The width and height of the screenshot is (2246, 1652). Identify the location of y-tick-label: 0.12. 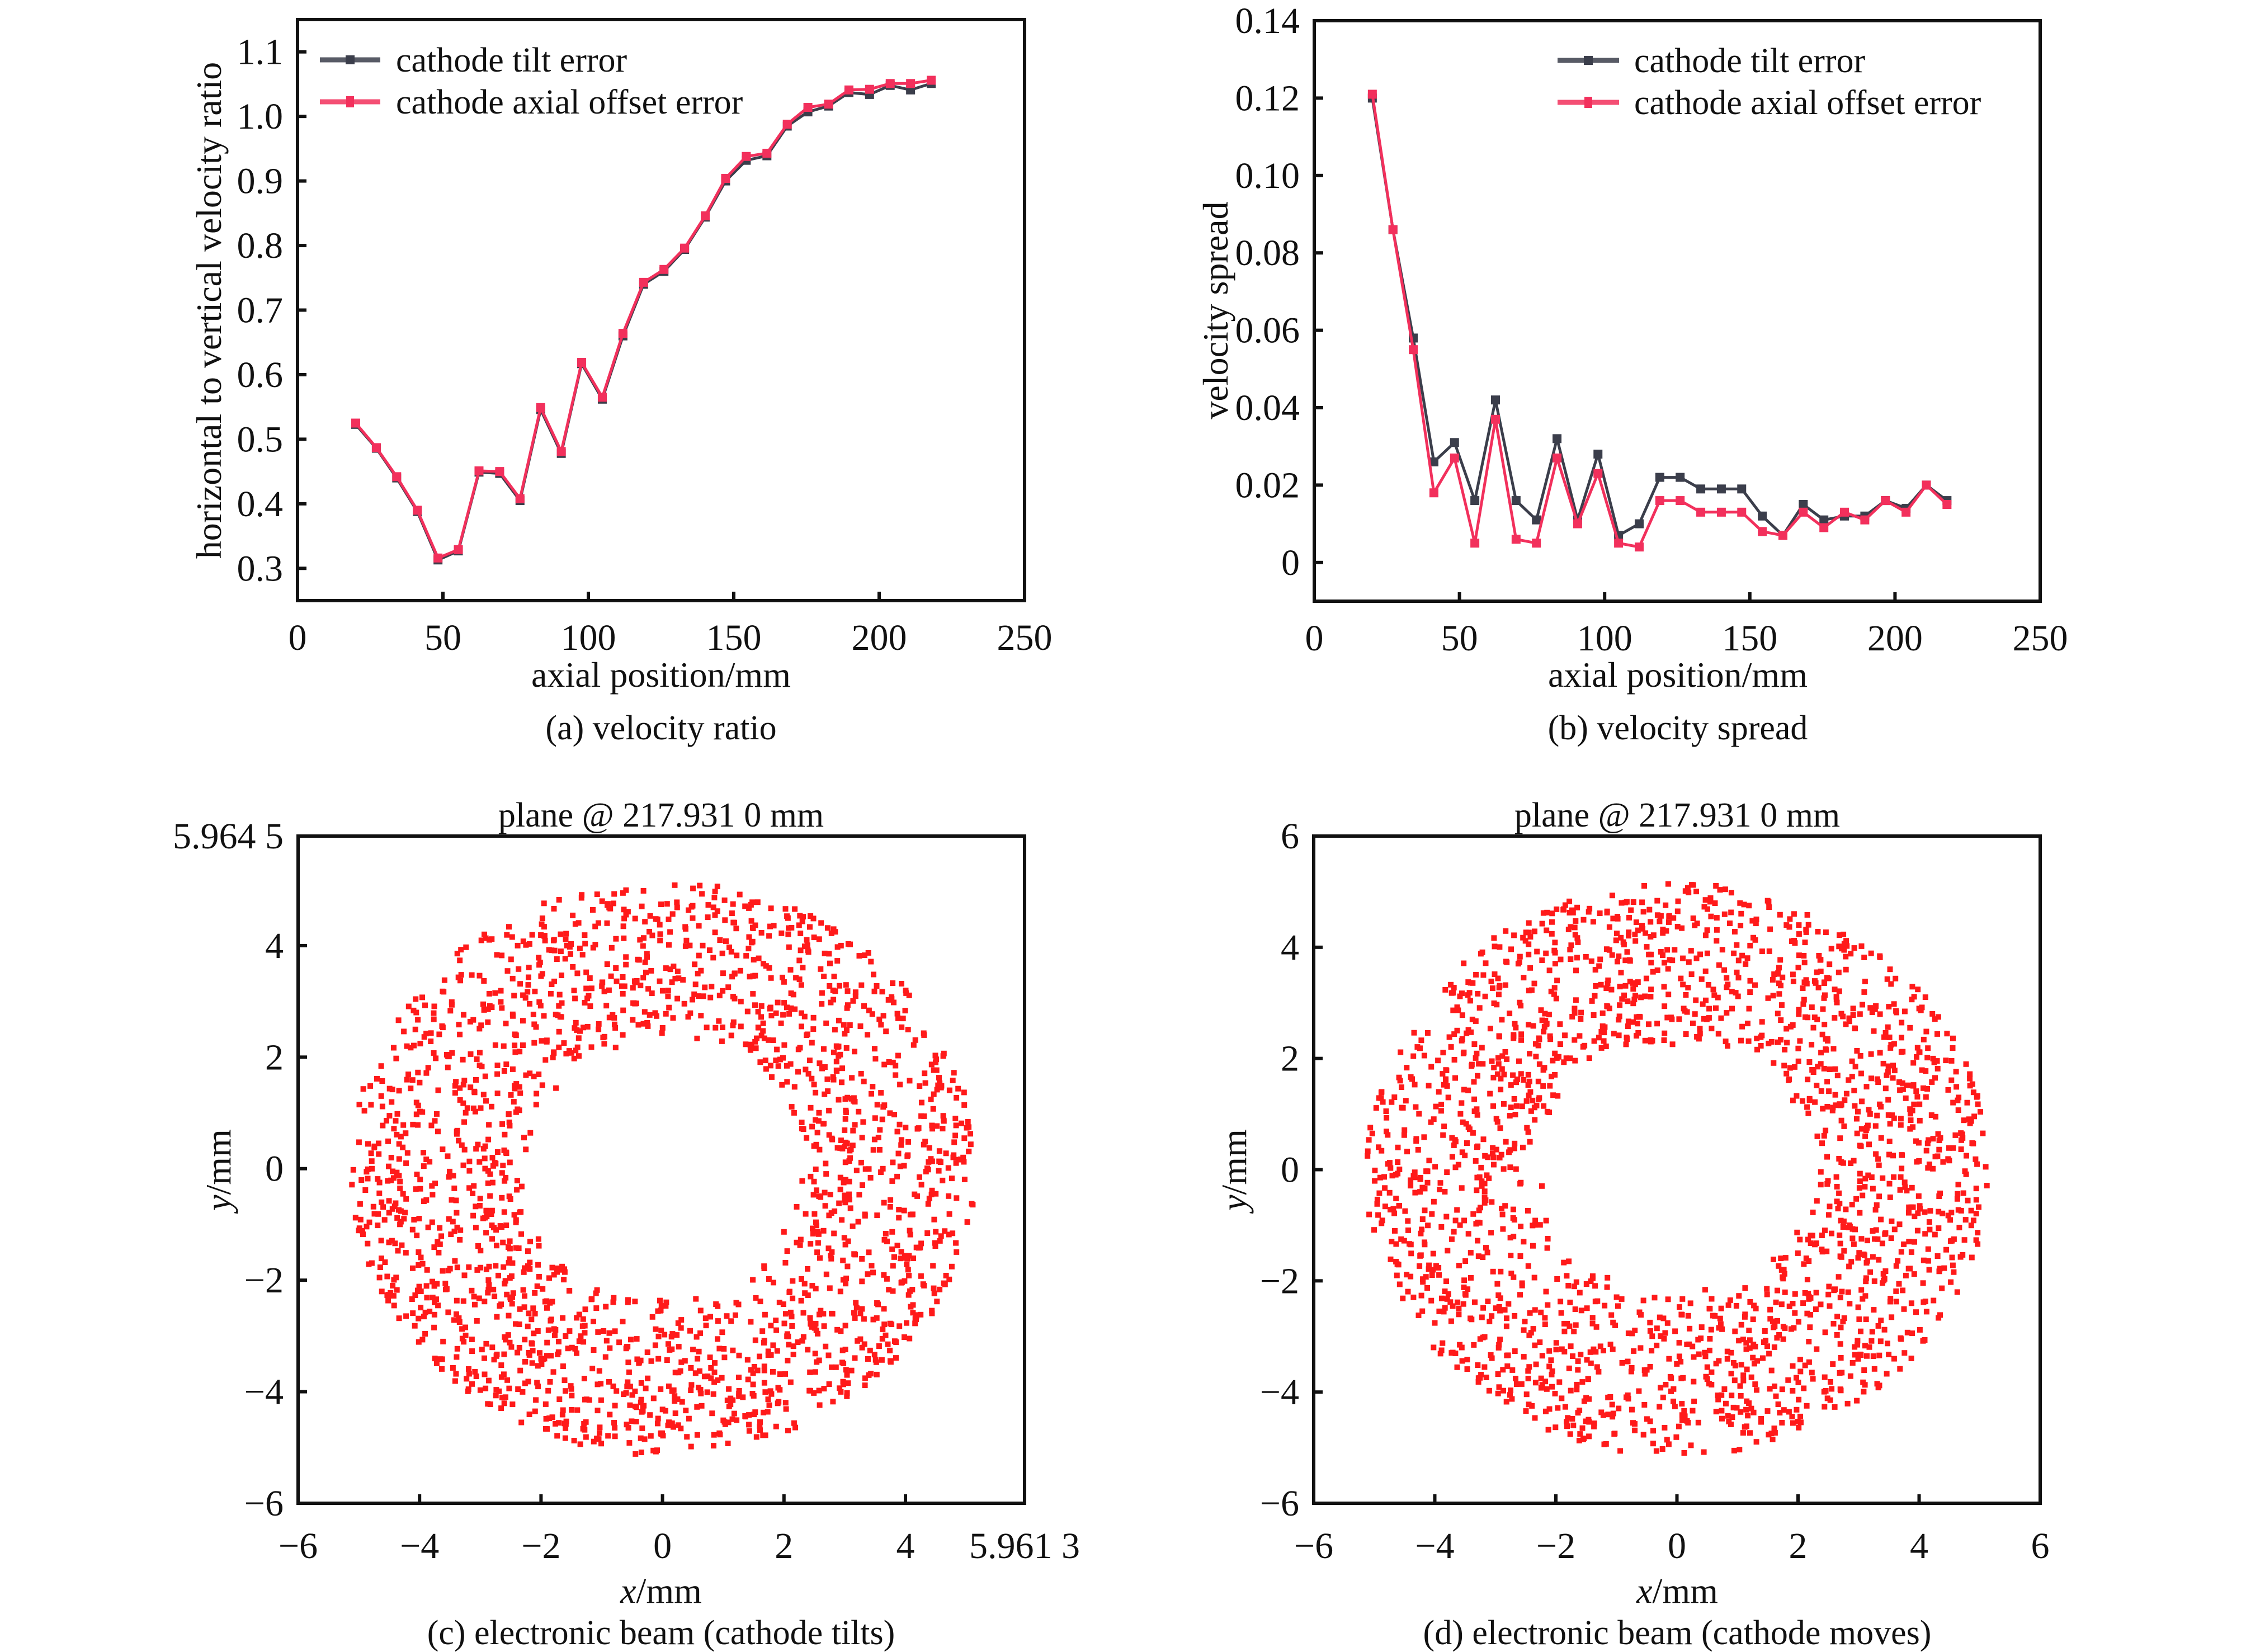
(1267, 98).